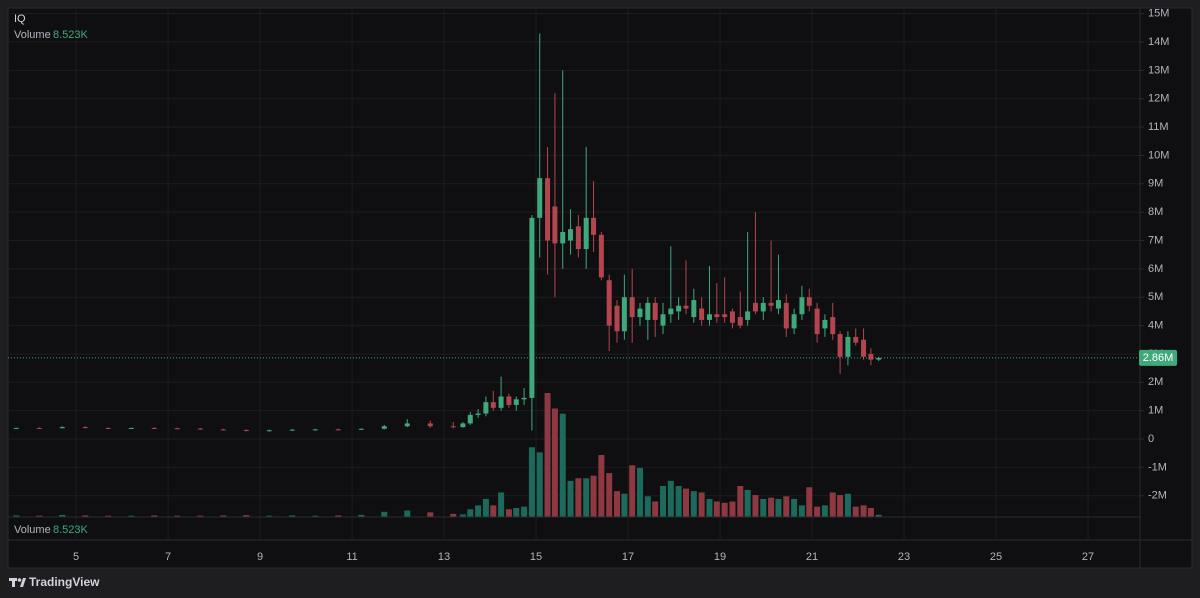 The height and width of the screenshot is (598, 1200). I want to click on y-tick-label: 7M, so click(1155, 240).